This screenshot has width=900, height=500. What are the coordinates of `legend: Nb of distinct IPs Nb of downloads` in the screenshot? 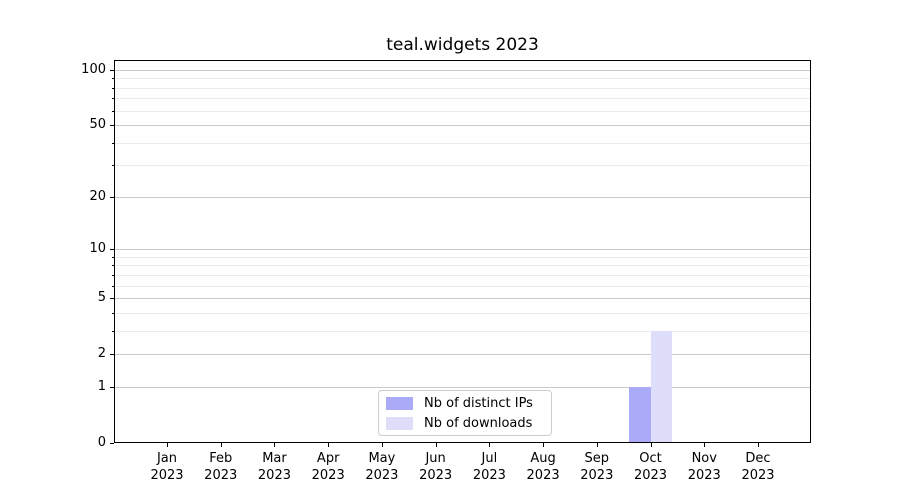 It's located at (465, 413).